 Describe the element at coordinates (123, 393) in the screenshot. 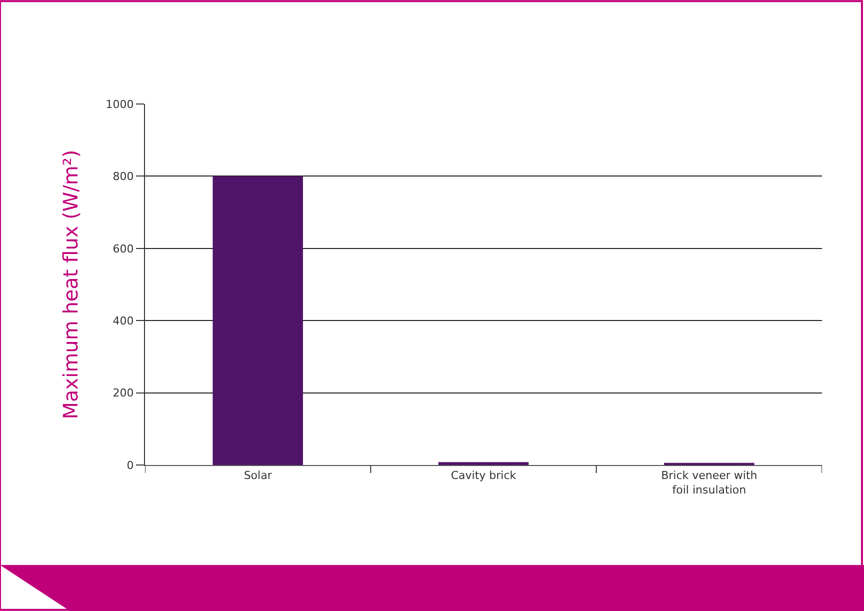

I see `y-tick-label: 200` at that location.